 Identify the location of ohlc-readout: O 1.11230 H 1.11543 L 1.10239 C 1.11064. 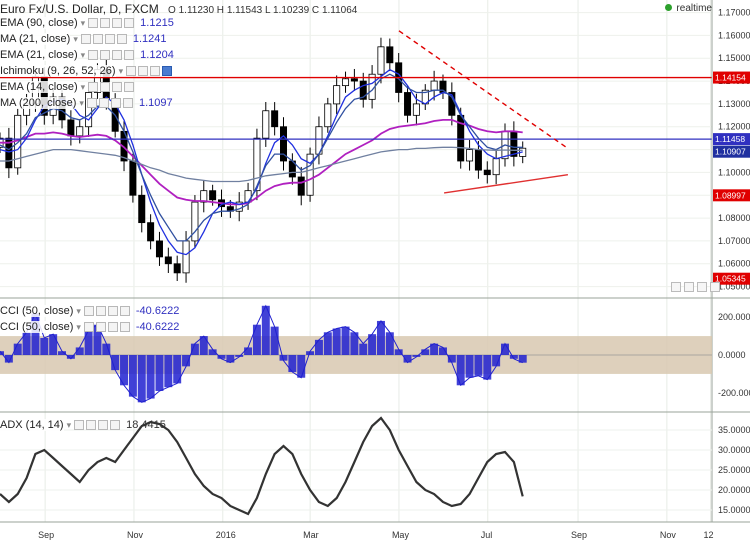
(262, 10).